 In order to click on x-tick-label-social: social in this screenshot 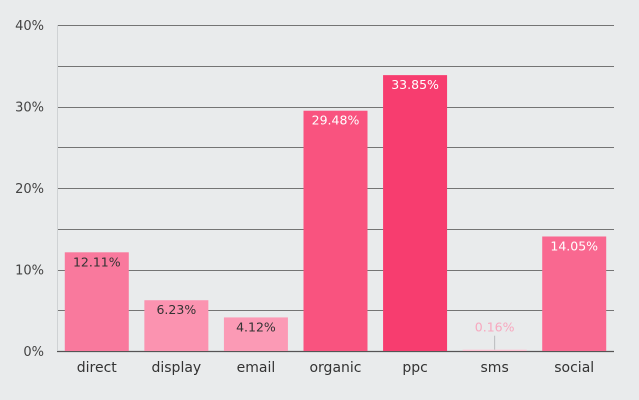, I will do `click(574, 368)`.